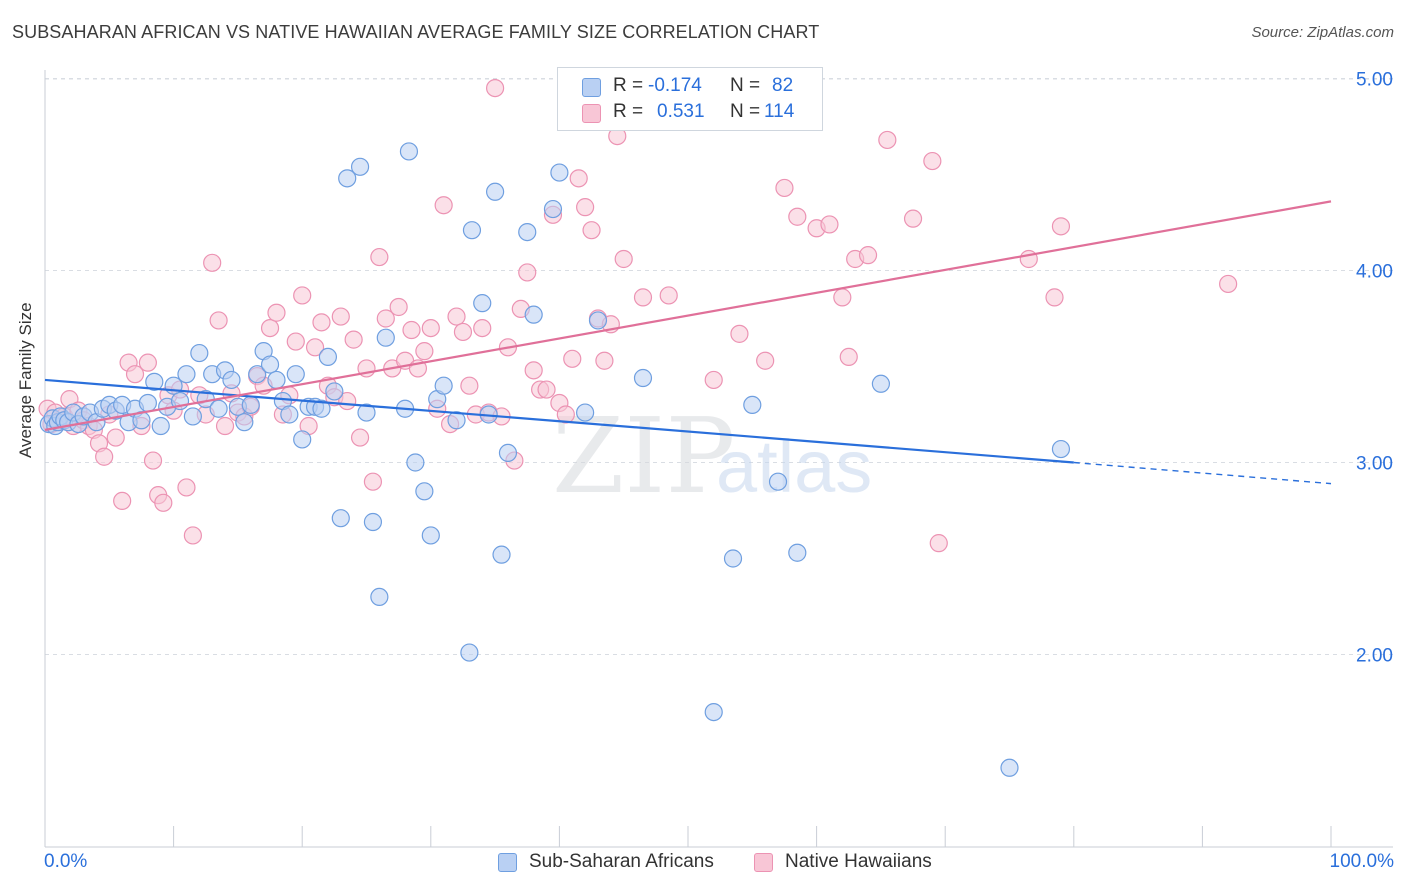  What do you see at coordinates (690, 99) in the screenshot?
I see `correlation-legend: R = -0.174 N = 82 R = 0.531 N = 114` at bounding box center [690, 99].